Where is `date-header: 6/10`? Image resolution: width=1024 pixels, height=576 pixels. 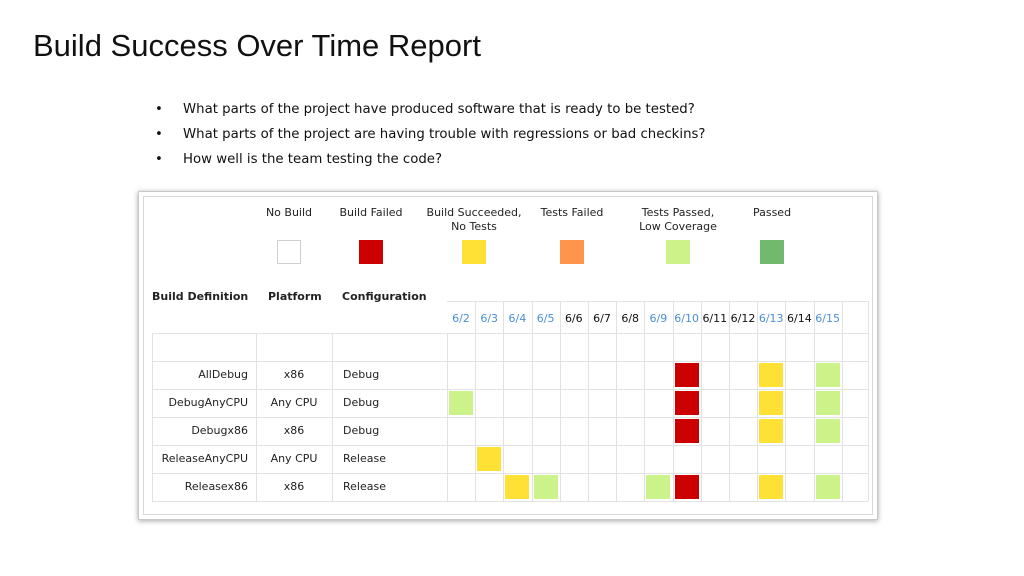
date-header: 6/10 is located at coordinates (686, 318).